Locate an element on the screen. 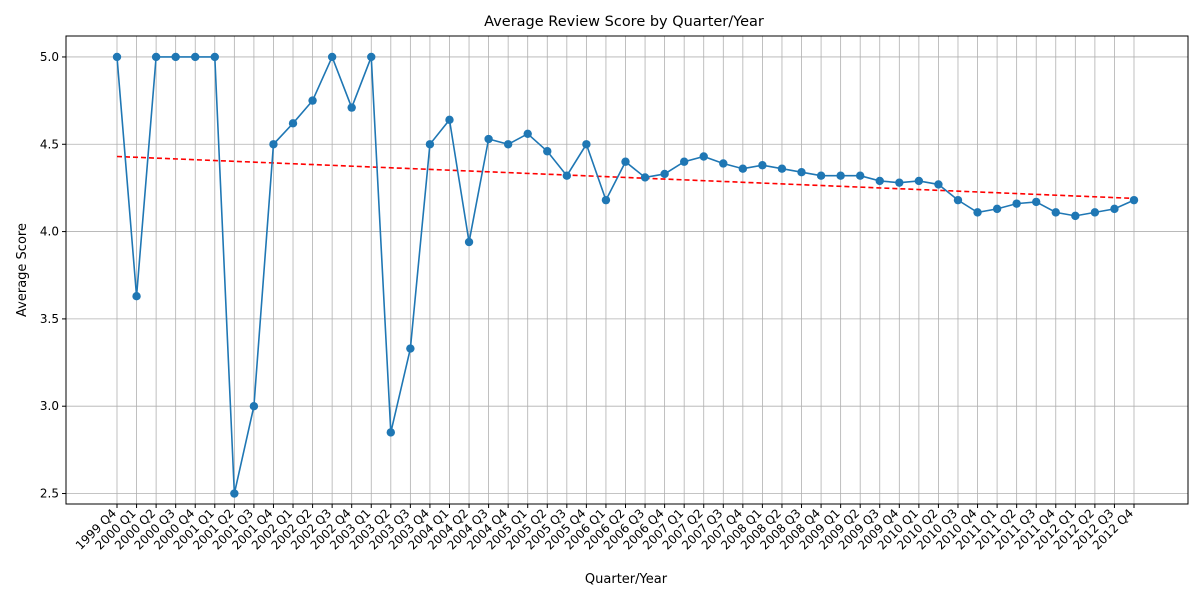 The width and height of the screenshot is (1200, 600). chart-title: Average Review Score by Quarter/Year is located at coordinates (624, 22).